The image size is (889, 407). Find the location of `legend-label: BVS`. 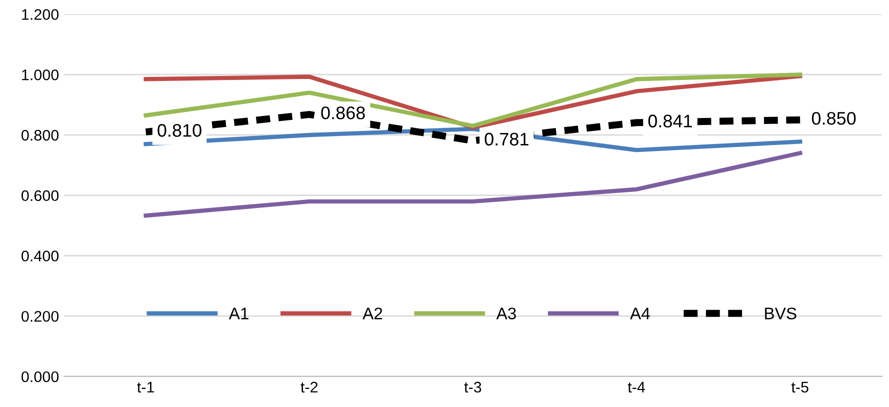

legend-label: BVS is located at coordinates (780, 314).